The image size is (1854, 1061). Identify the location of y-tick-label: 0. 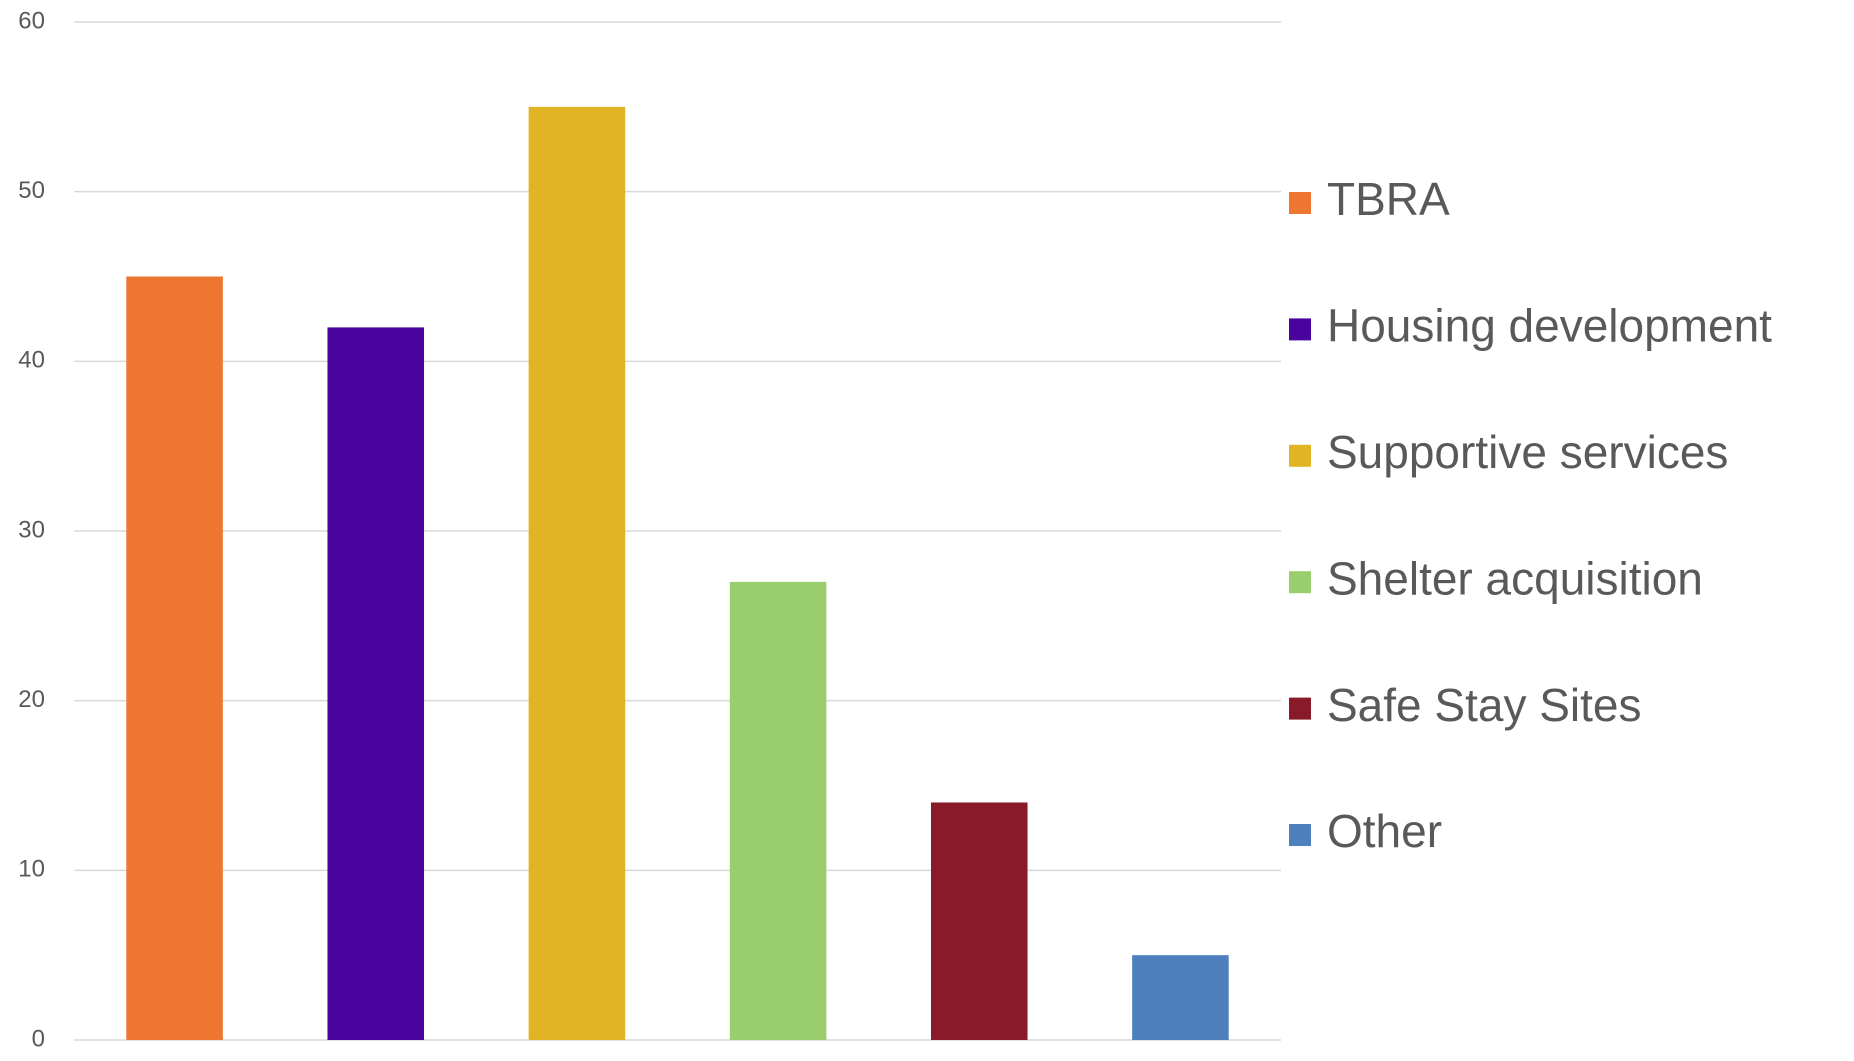
(38, 1038).